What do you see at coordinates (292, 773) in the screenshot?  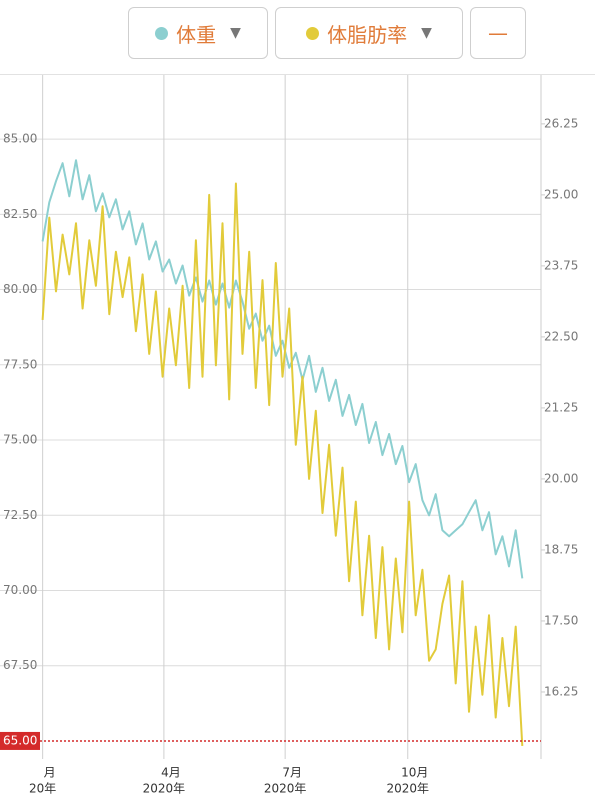 I see `x-tick-label: 7月` at bounding box center [292, 773].